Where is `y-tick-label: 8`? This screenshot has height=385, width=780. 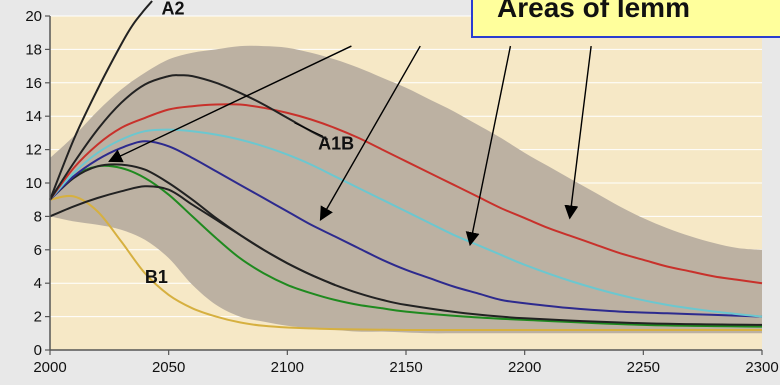 y-tick-label: 8 is located at coordinates (38, 216).